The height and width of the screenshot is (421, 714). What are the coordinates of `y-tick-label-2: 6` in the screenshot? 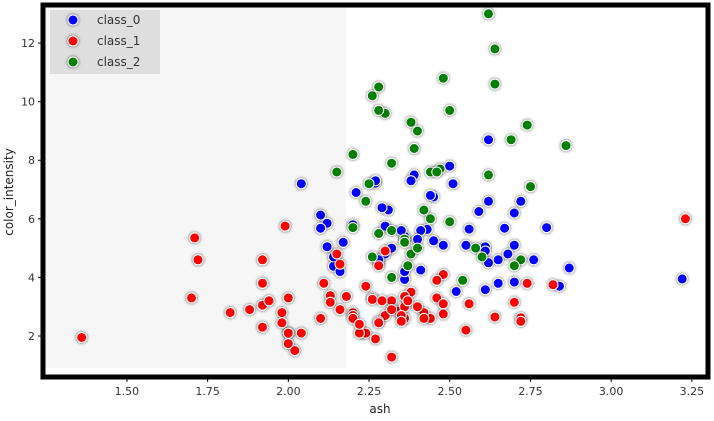 It's located at (31, 219).